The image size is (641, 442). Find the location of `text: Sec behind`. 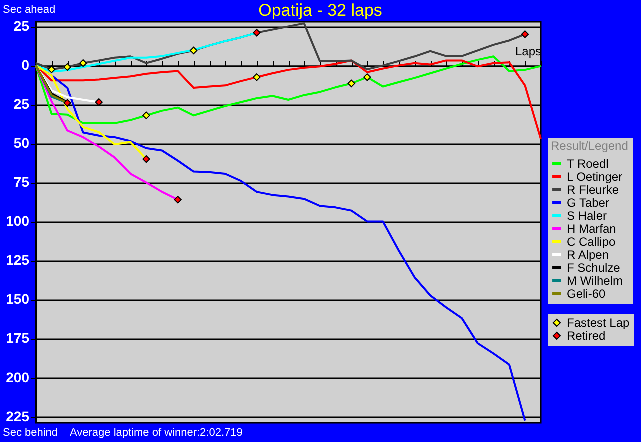

text: Sec behind is located at coordinates (30, 433).